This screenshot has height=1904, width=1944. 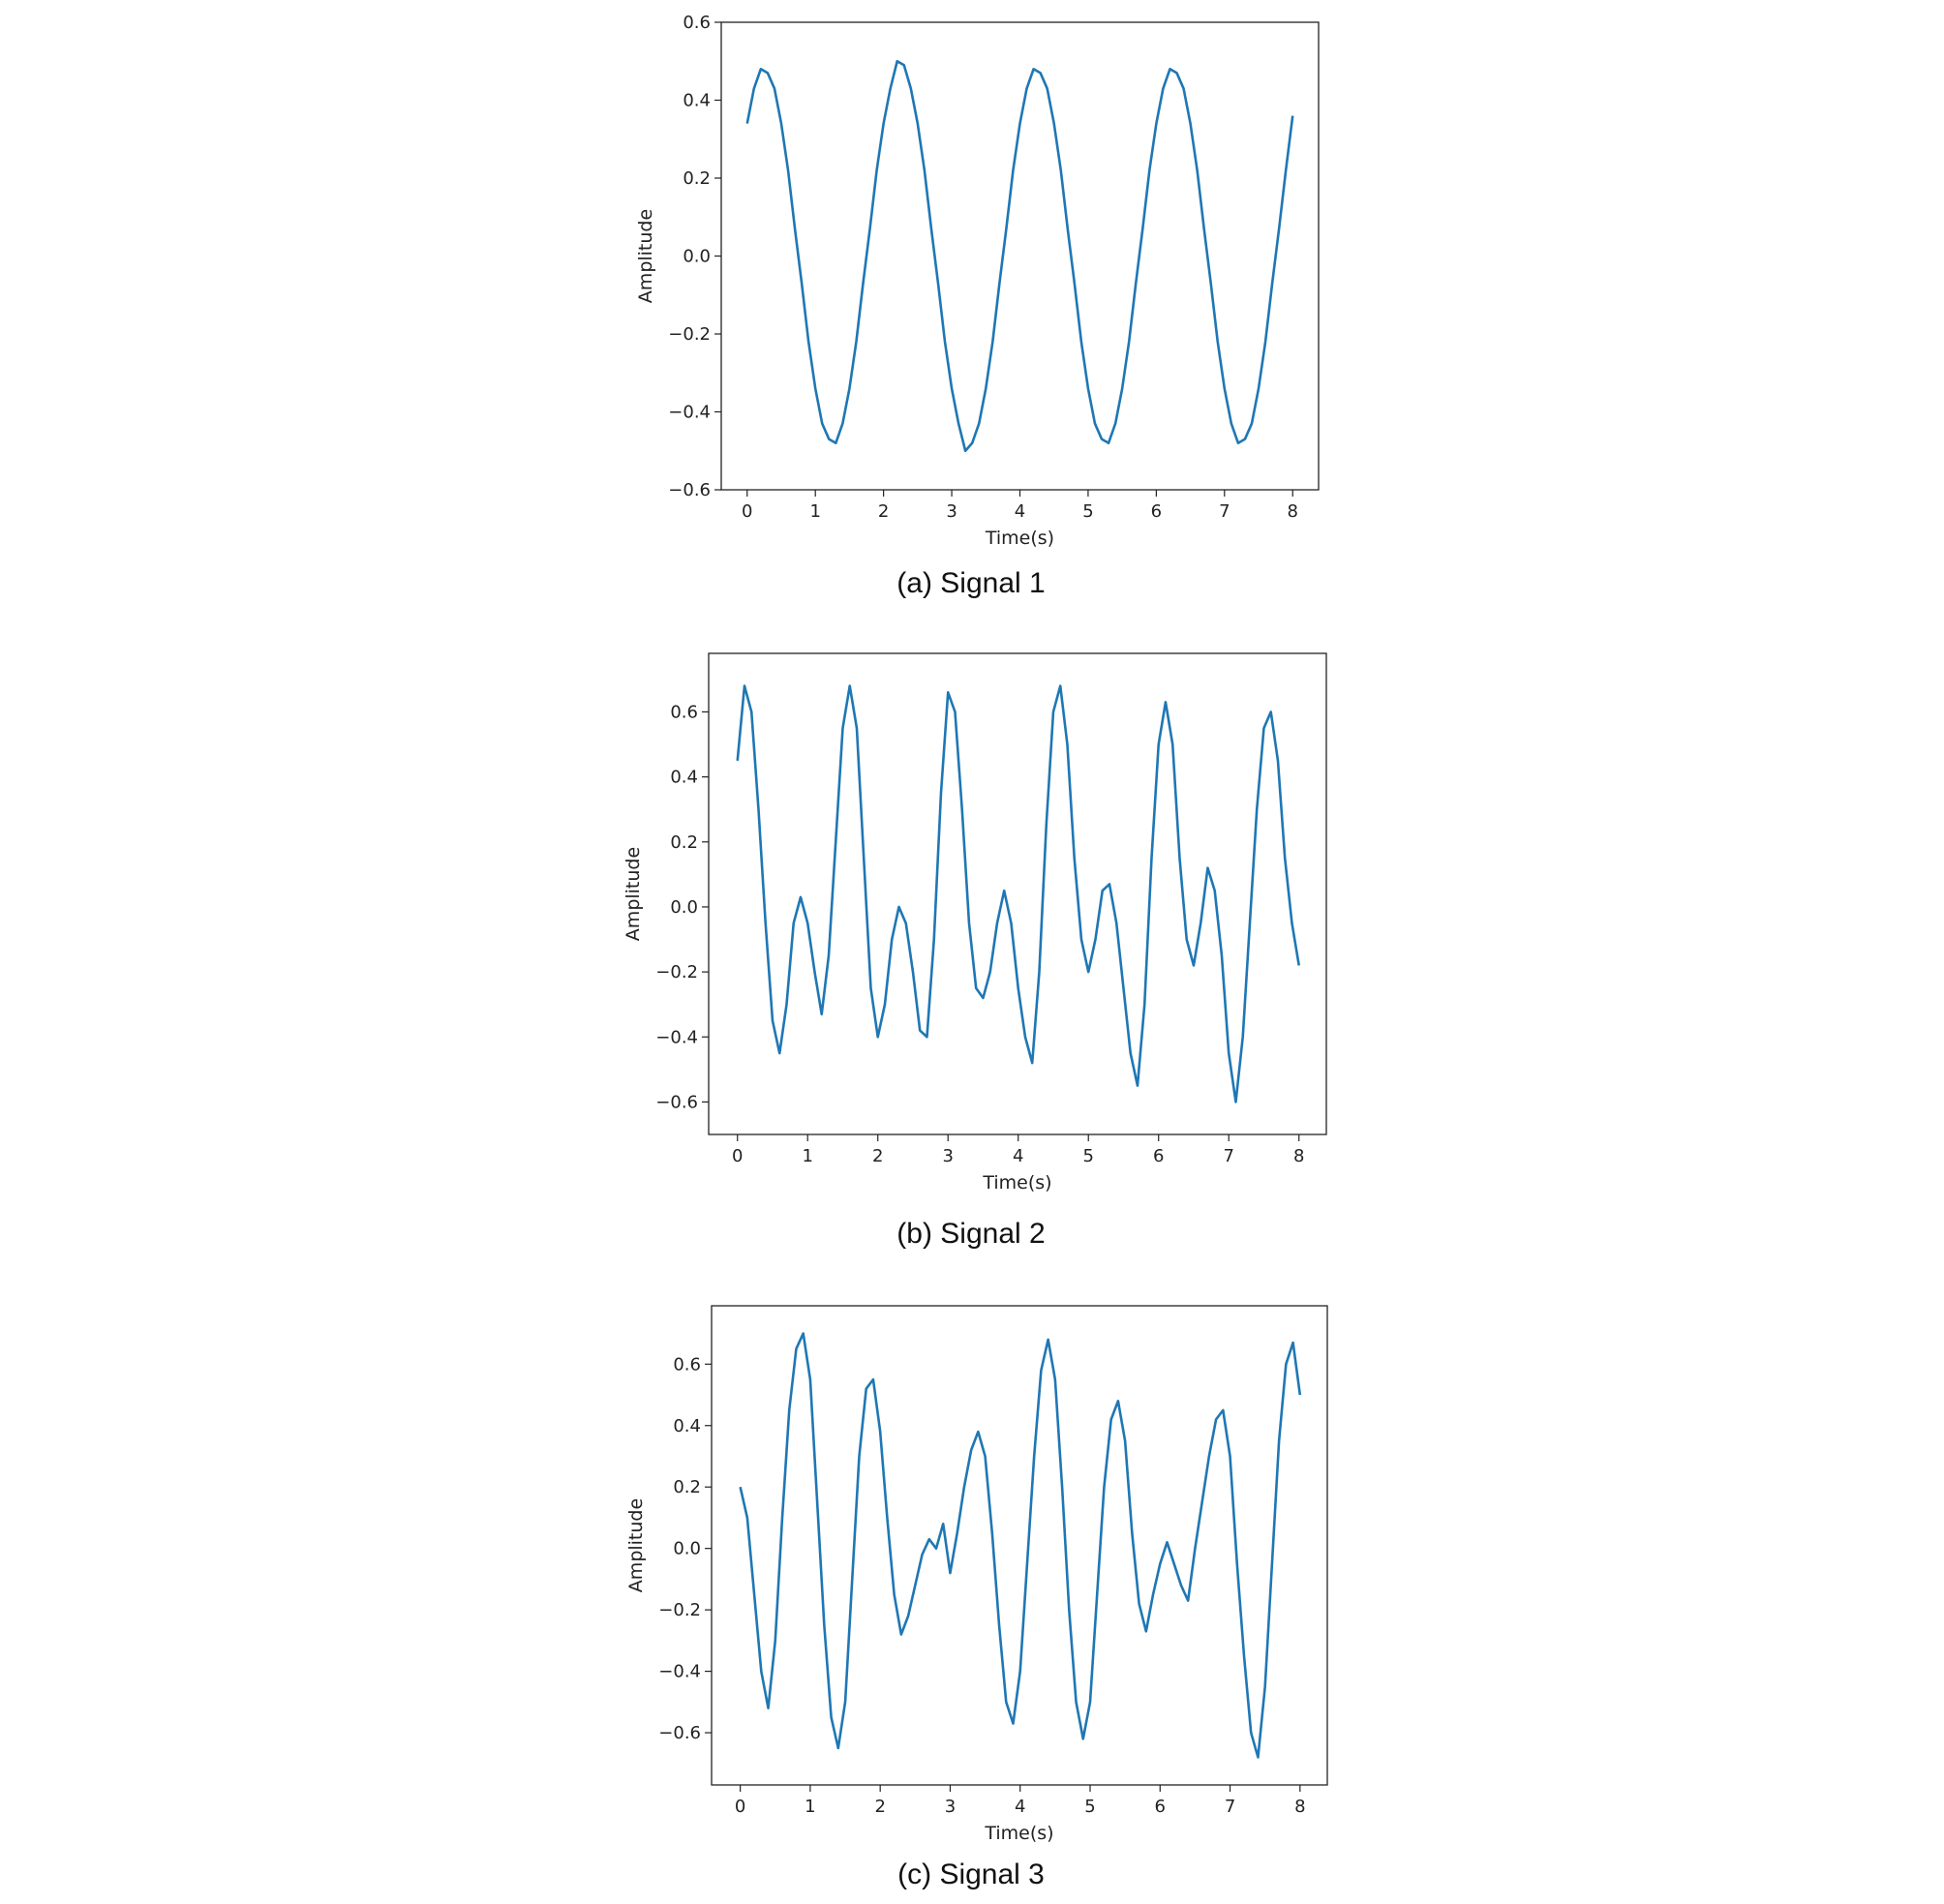 I want to click on caption: (c) Signal 3, so click(x=971, y=1874).